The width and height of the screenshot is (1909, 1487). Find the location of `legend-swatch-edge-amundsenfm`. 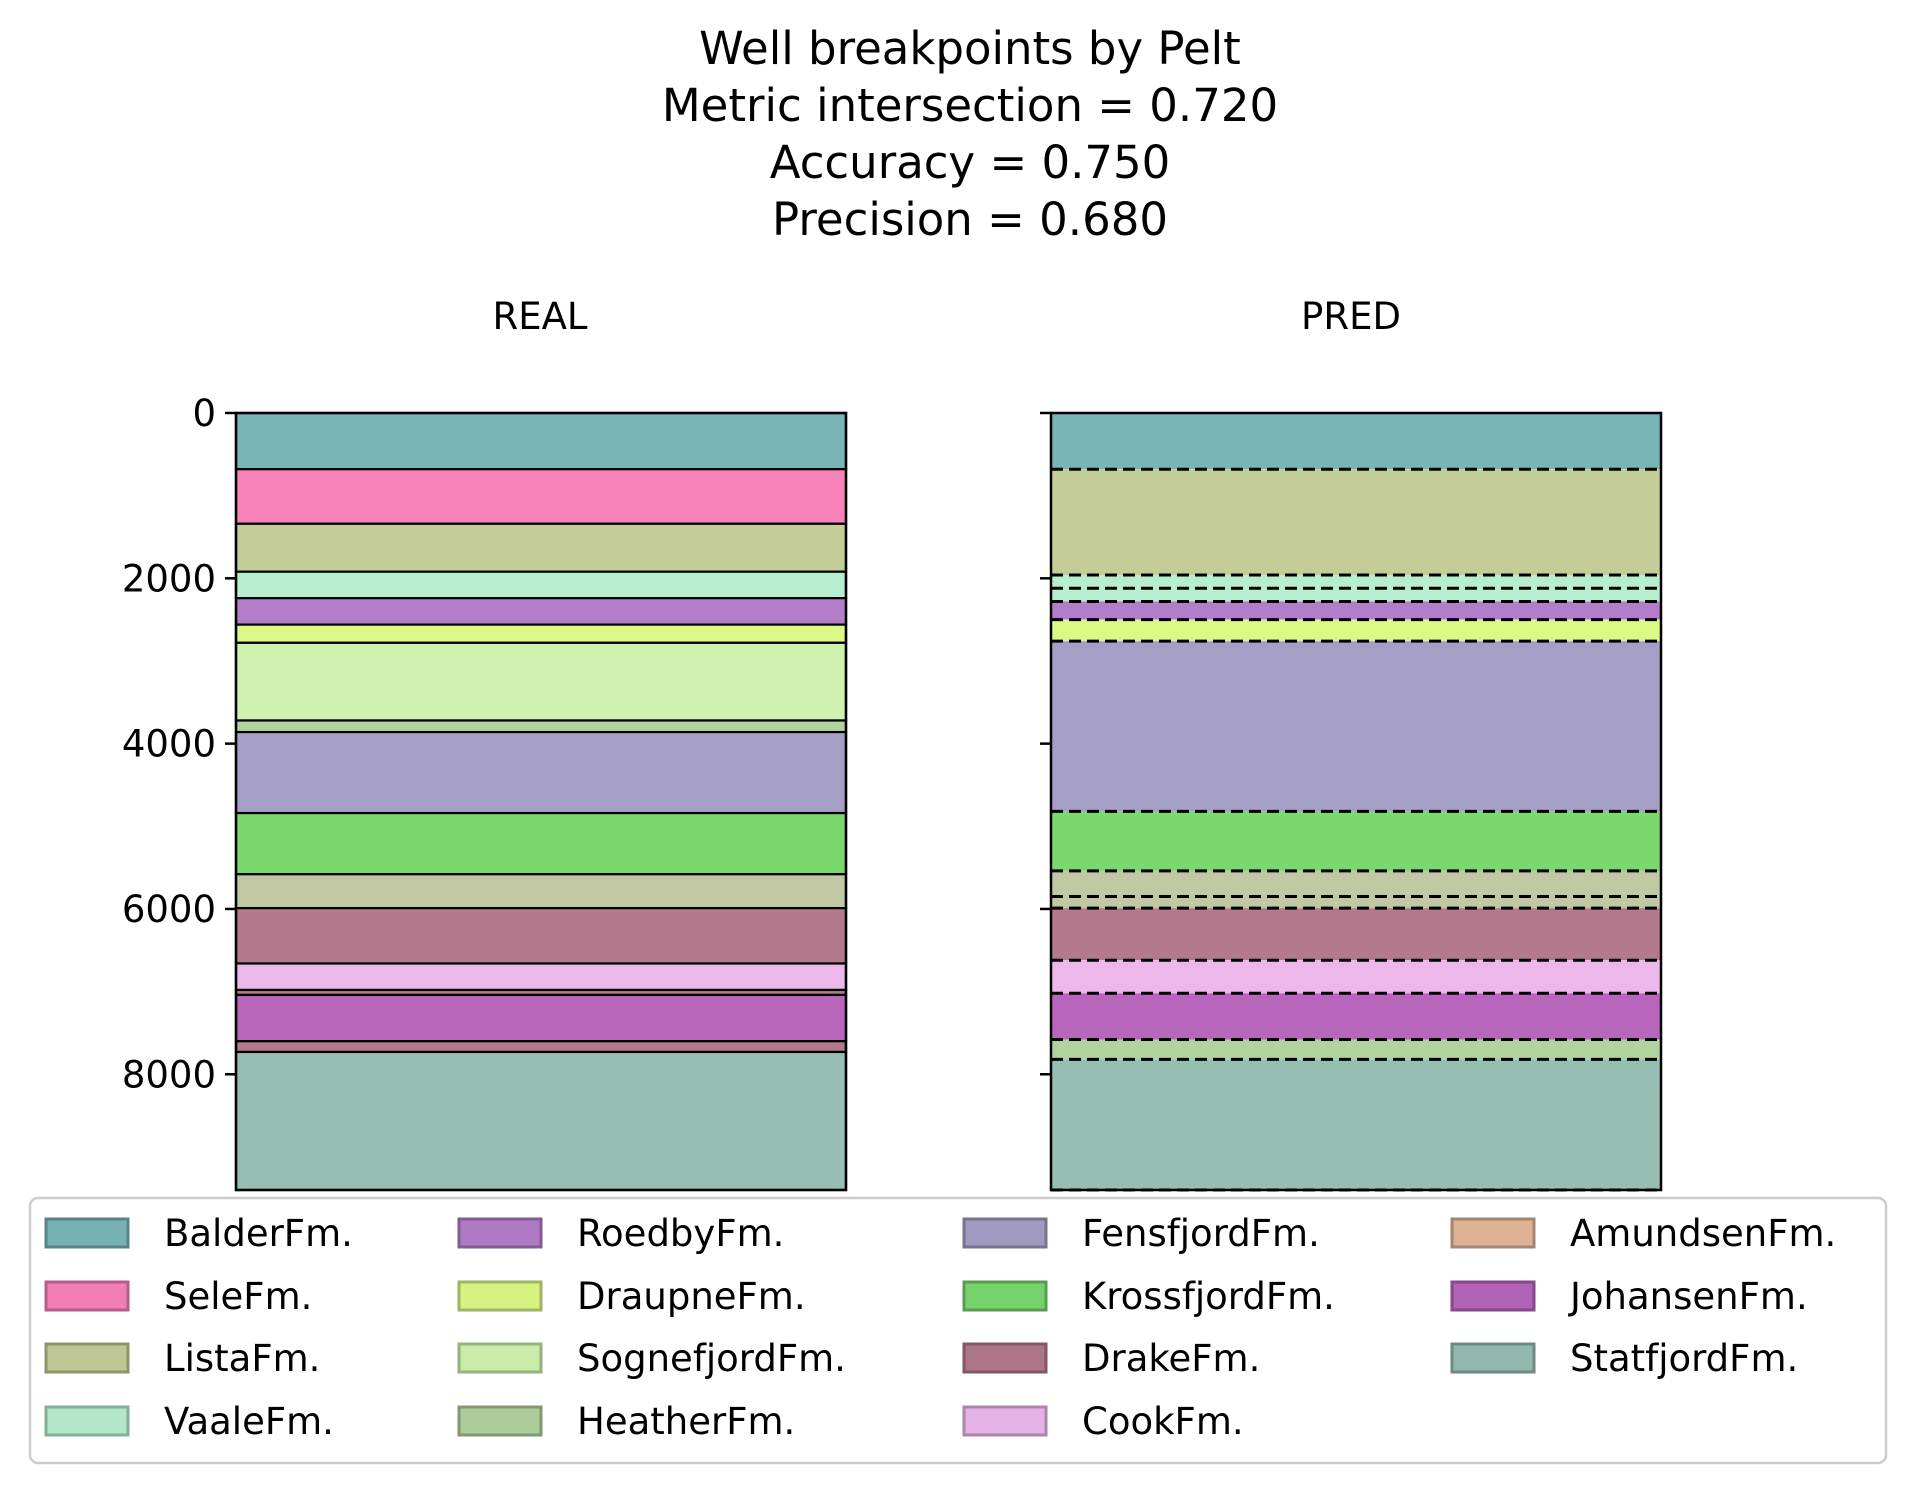

legend-swatch-edge-amundsenfm is located at coordinates (1493, 1233).